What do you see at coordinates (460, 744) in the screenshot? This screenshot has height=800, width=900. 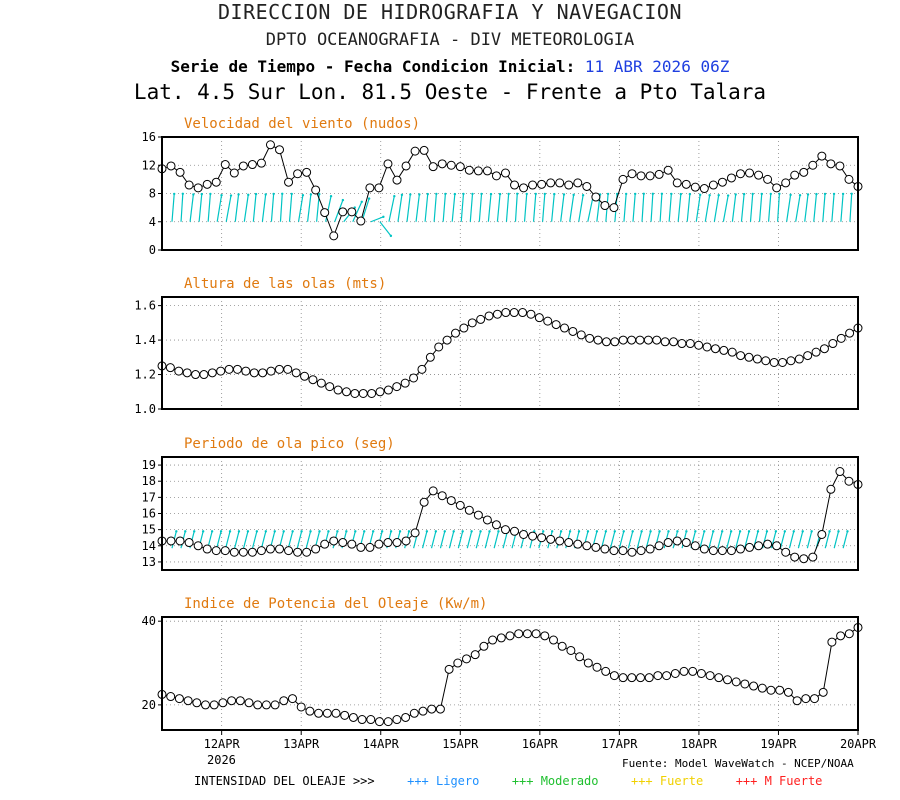 I see `x-tick-label: 15APR` at bounding box center [460, 744].